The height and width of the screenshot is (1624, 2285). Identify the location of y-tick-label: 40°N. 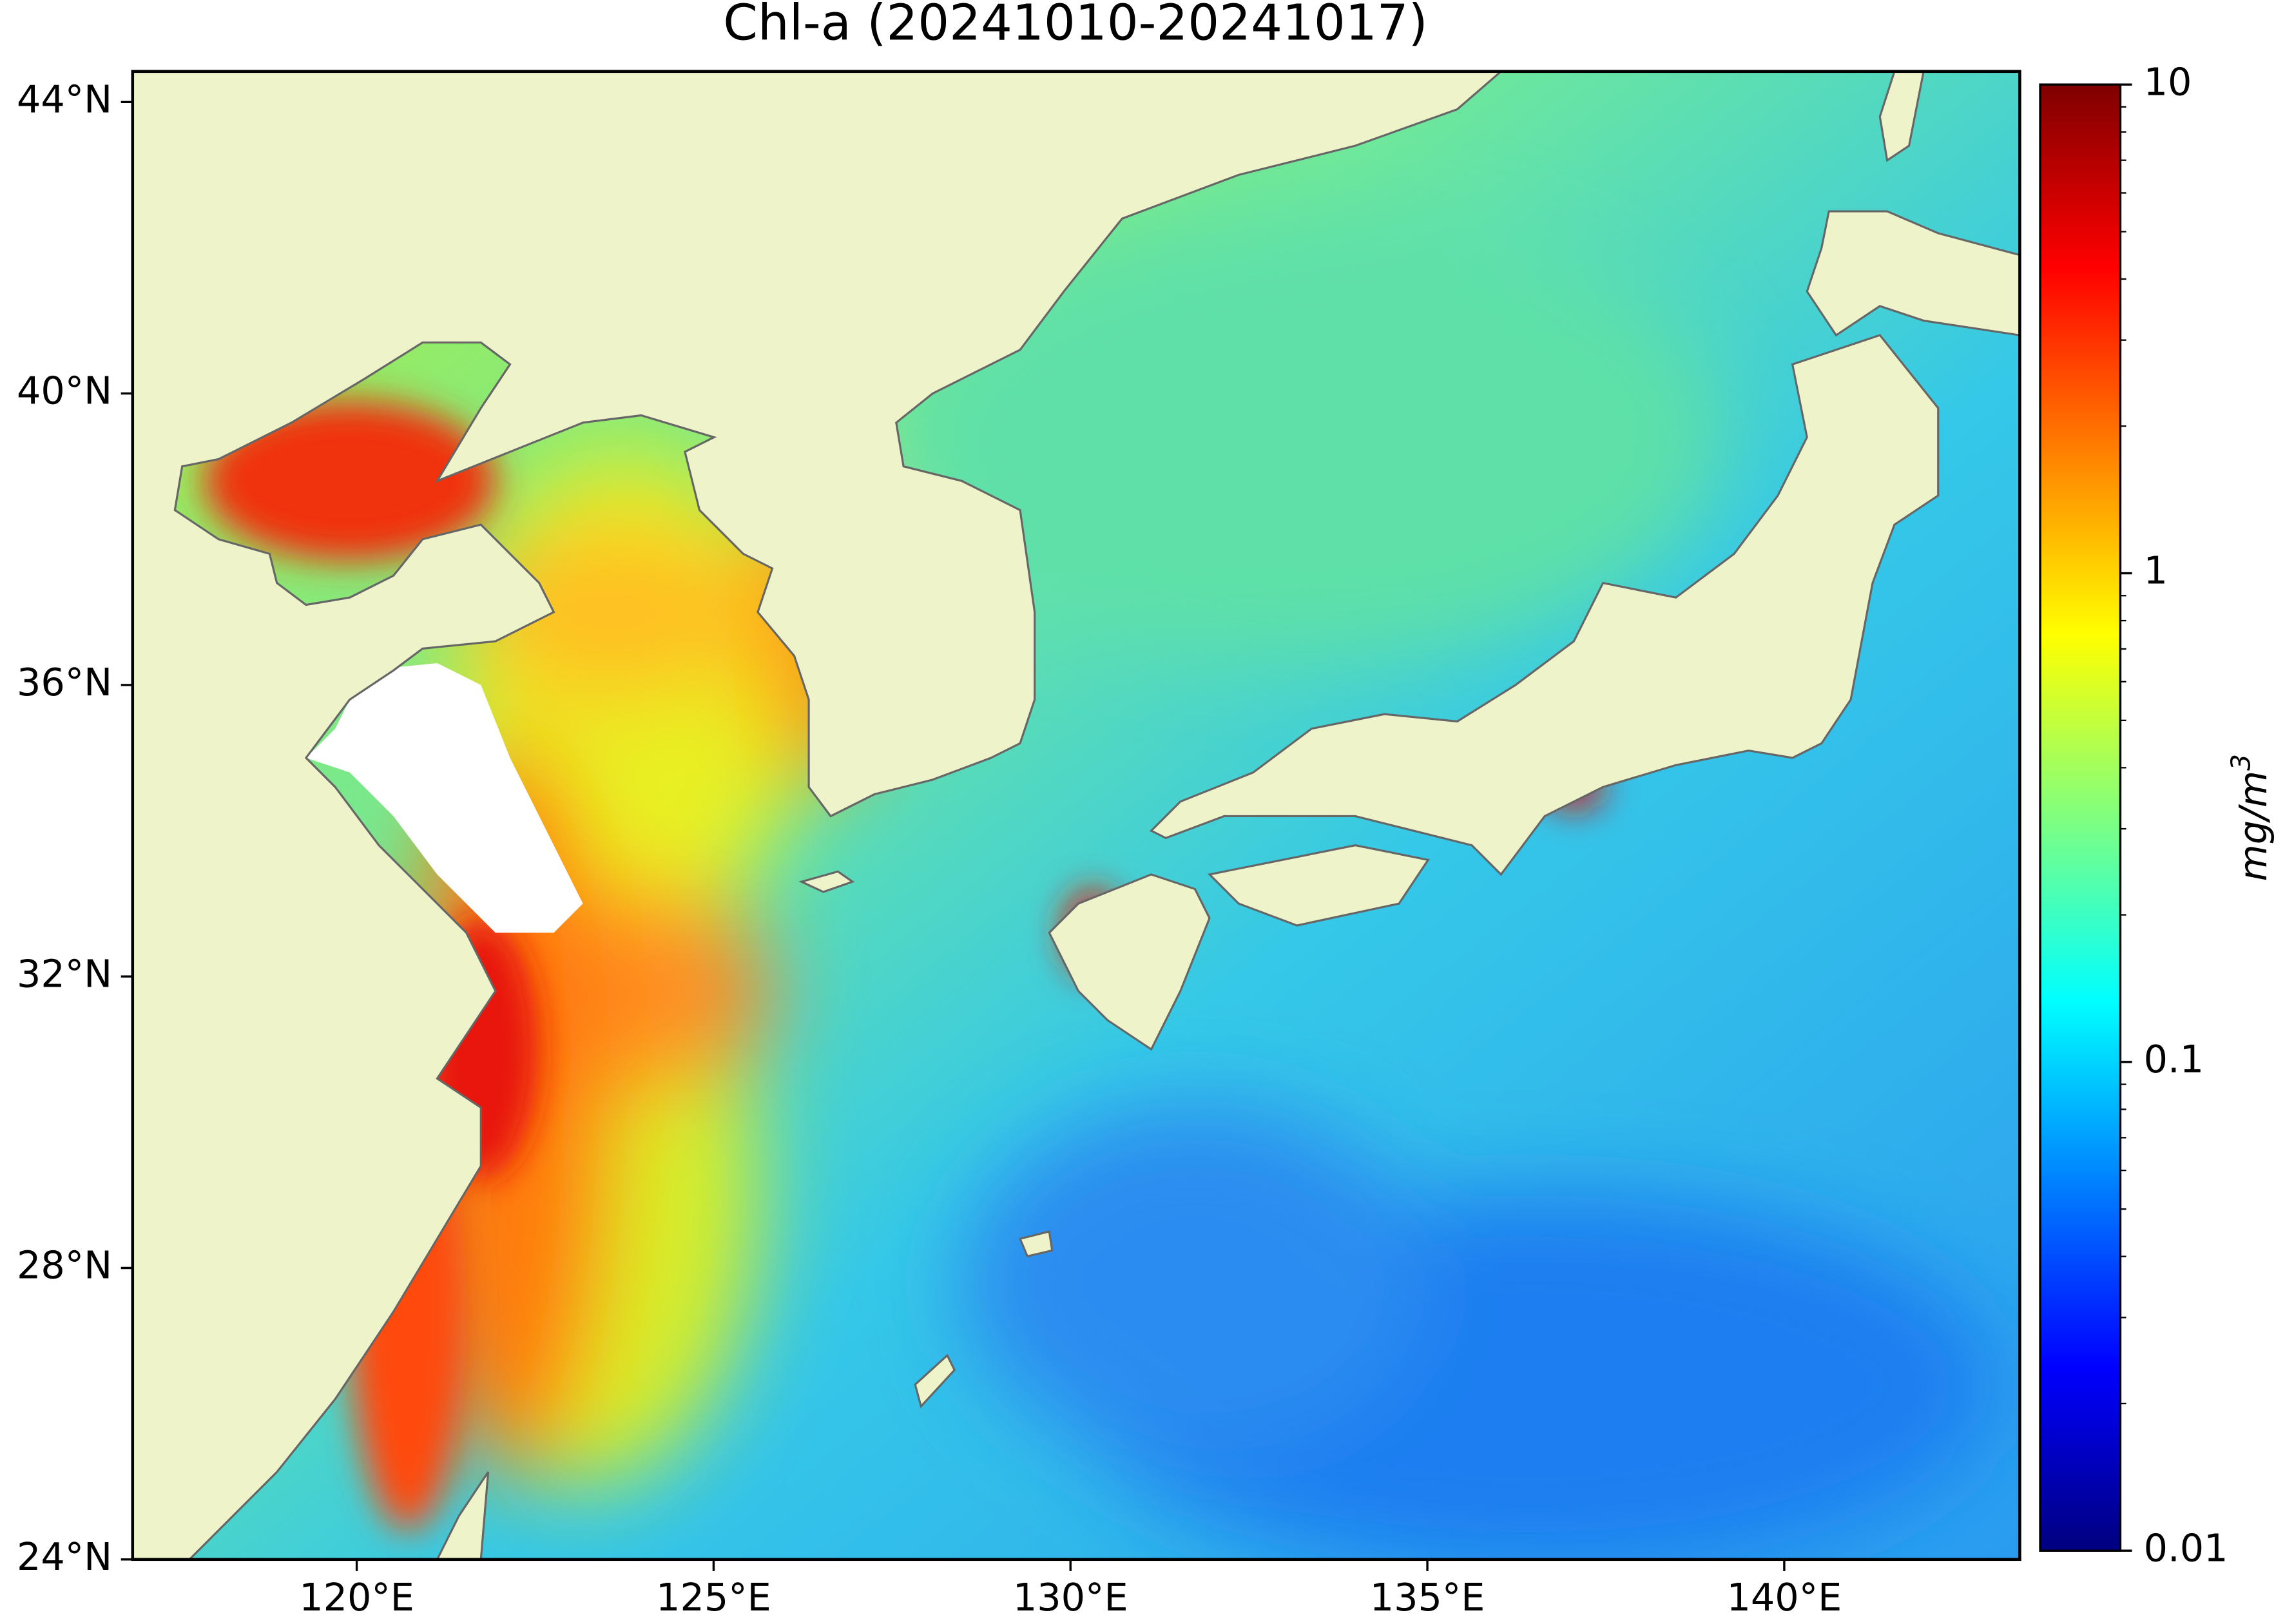
(64, 391).